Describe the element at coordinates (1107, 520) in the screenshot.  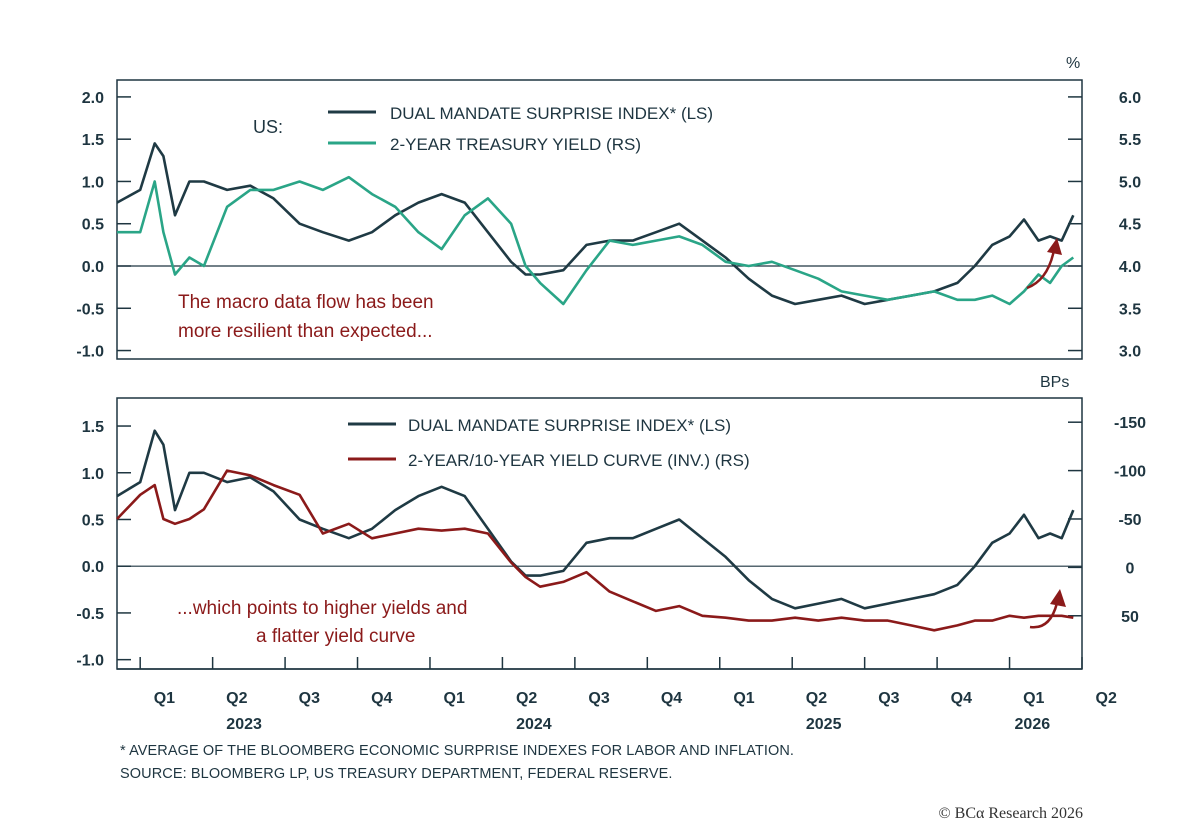
I see `bottom-right-axis: -150 -100 -50 0 50` at that location.